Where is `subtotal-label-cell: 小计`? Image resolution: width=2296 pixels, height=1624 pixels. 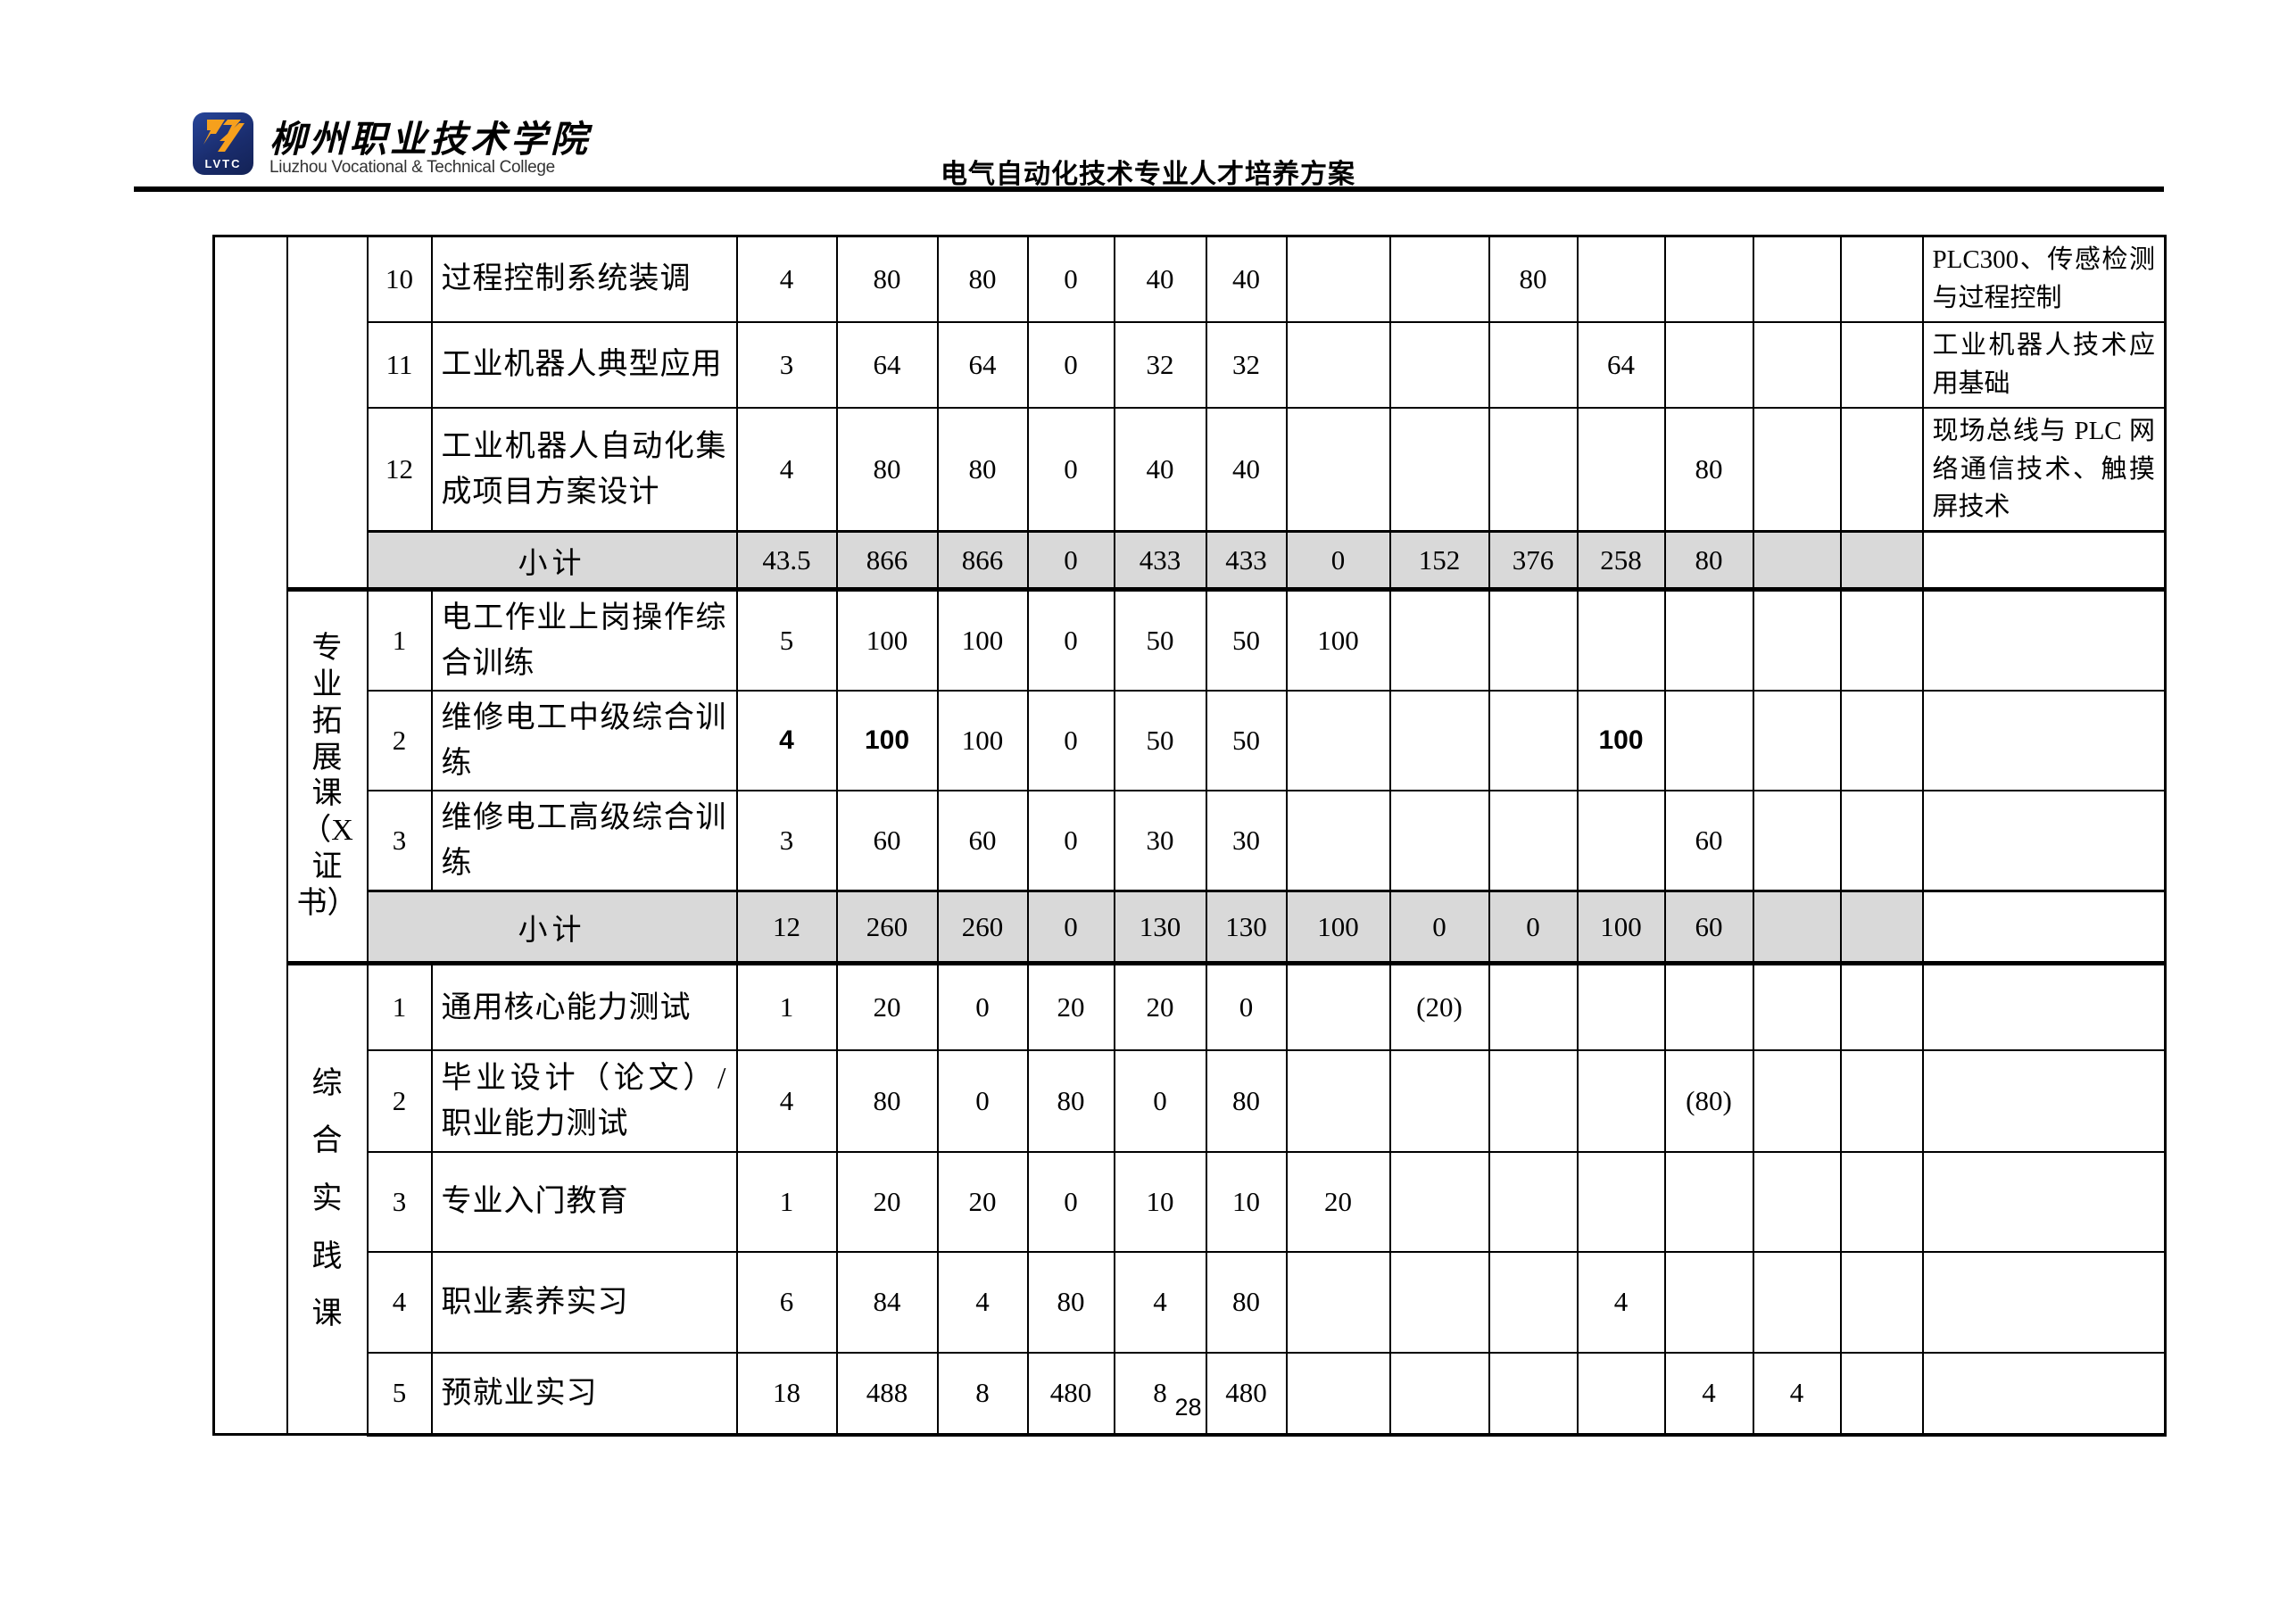
subtotal-label-cell: 小计 is located at coordinates (552, 560).